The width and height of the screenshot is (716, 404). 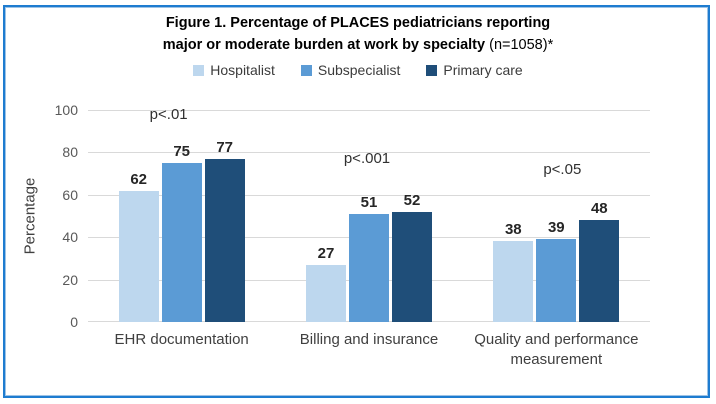 What do you see at coordinates (483, 70) in the screenshot?
I see `legend-label-primary-care: Primary care` at bounding box center [483, 70].